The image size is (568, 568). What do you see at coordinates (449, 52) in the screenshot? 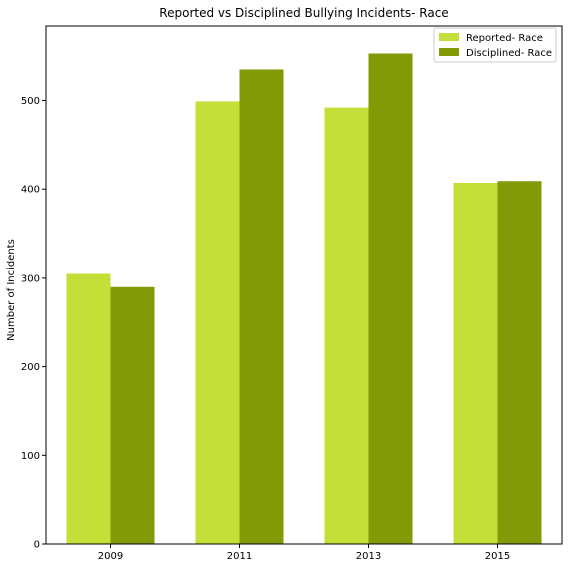
I see `legend-swatch-disciplined` at bounding box center [449, 52].